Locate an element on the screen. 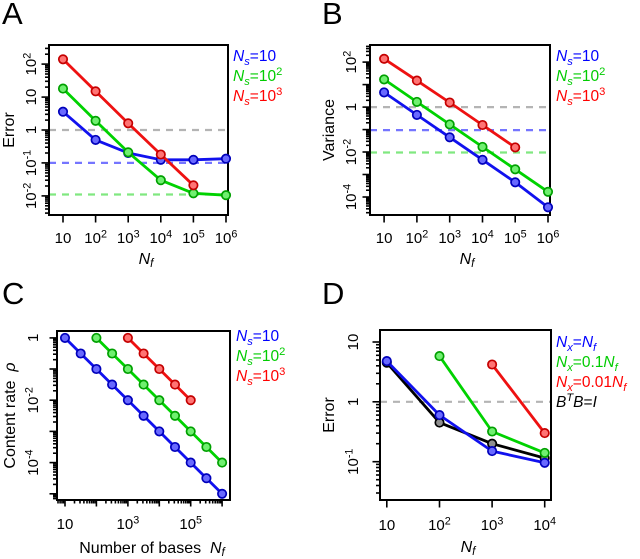  series-Nx-0-1Nf is located at coordinates (492, 404).